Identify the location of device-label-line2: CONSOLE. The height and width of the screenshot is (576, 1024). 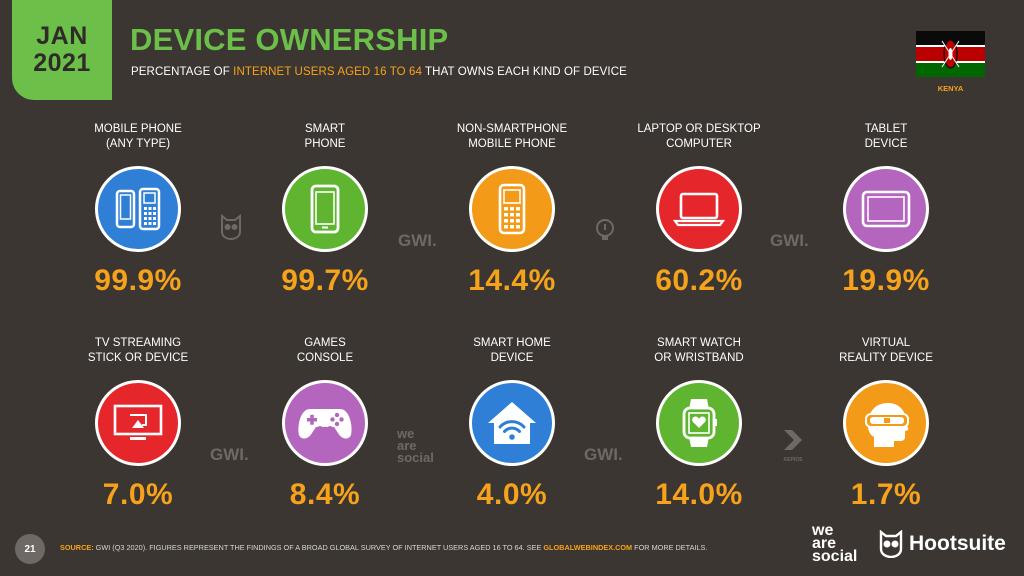
(325, 358).